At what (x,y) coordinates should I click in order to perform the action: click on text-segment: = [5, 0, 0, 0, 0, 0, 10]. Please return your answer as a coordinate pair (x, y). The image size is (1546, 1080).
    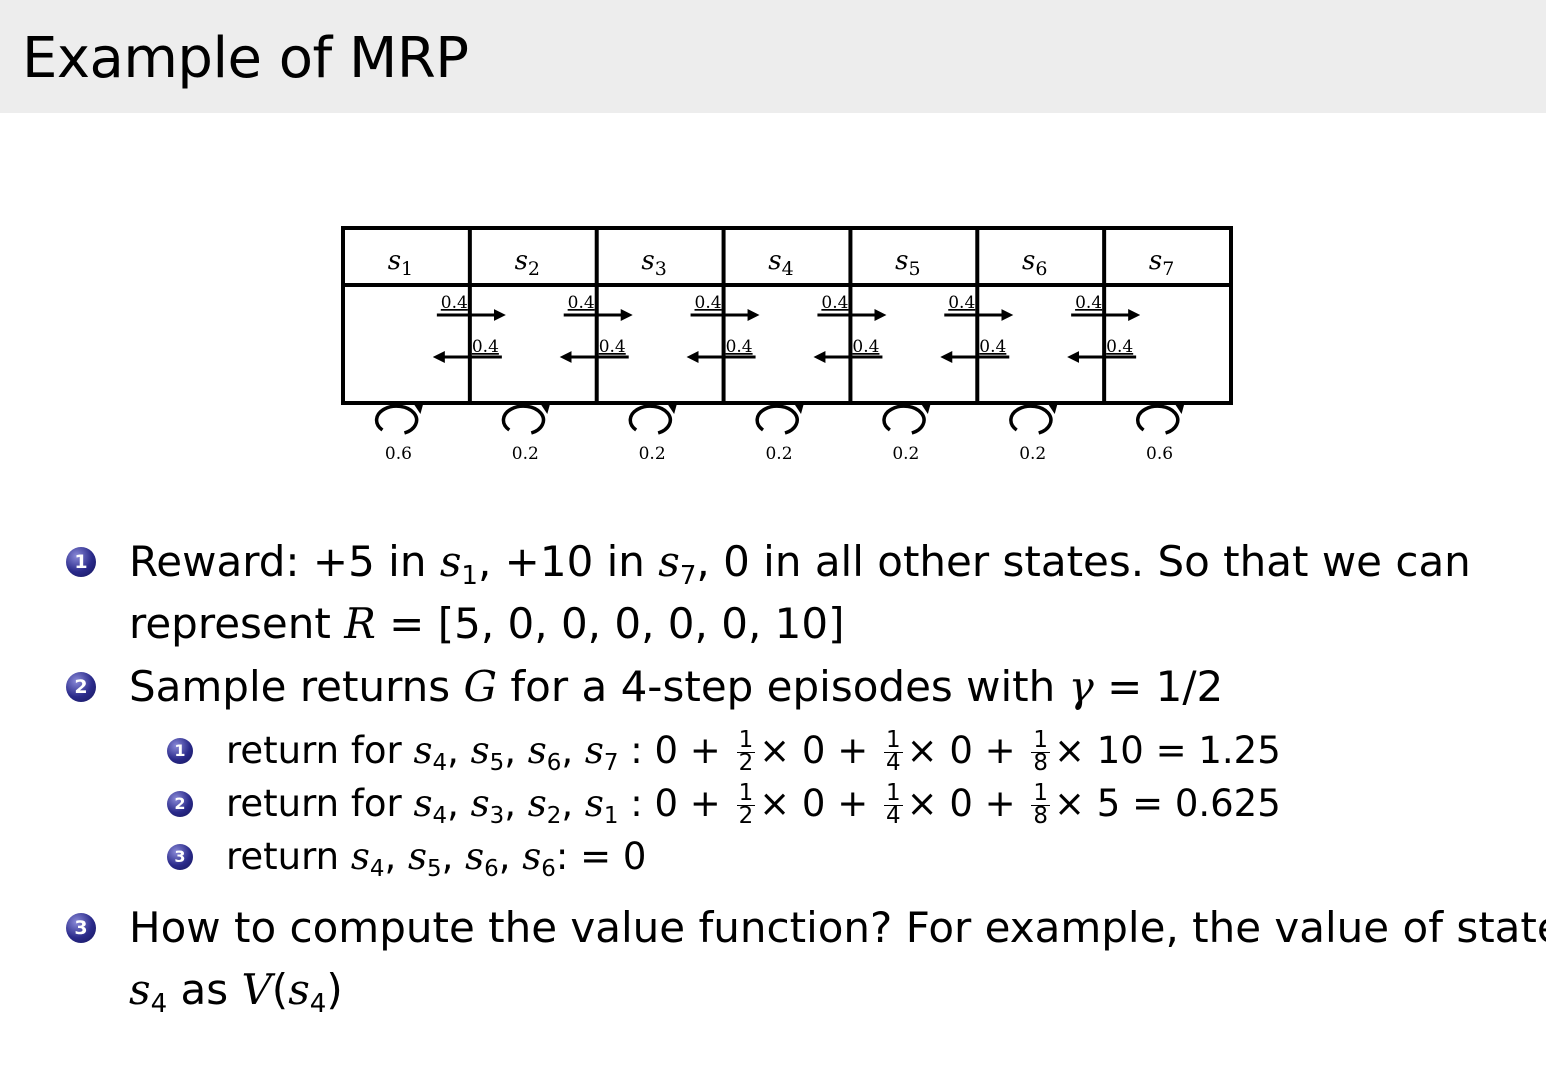
    Looking at the image, I should click on (610, 623).